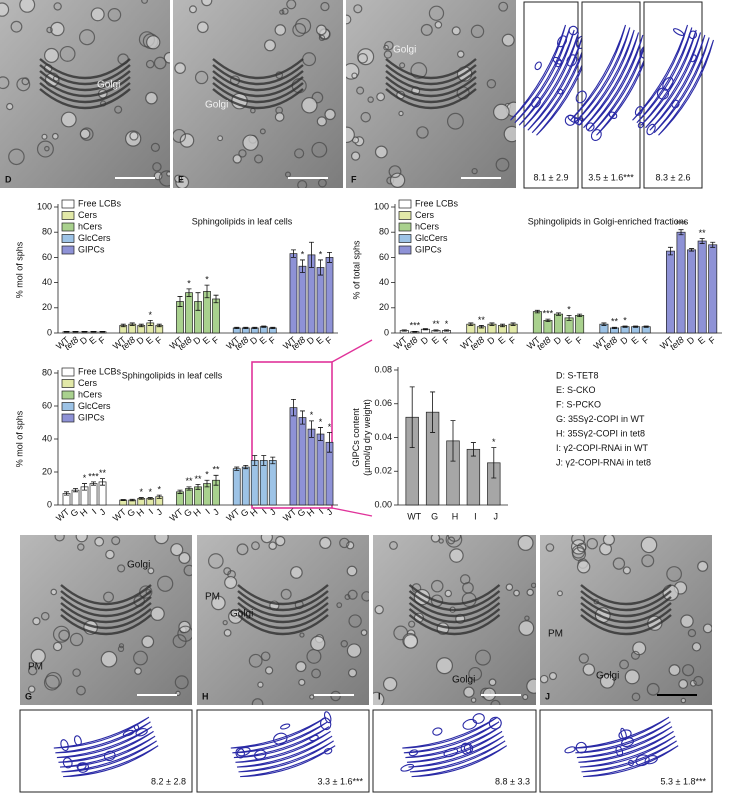 The width and height of the screenshot is (730, 796). What do you see at coordinates (611, 177) in the screenshot?
I see `tracing-stat: 3.5 ± 1.6***` at bounding box center [611, 177].